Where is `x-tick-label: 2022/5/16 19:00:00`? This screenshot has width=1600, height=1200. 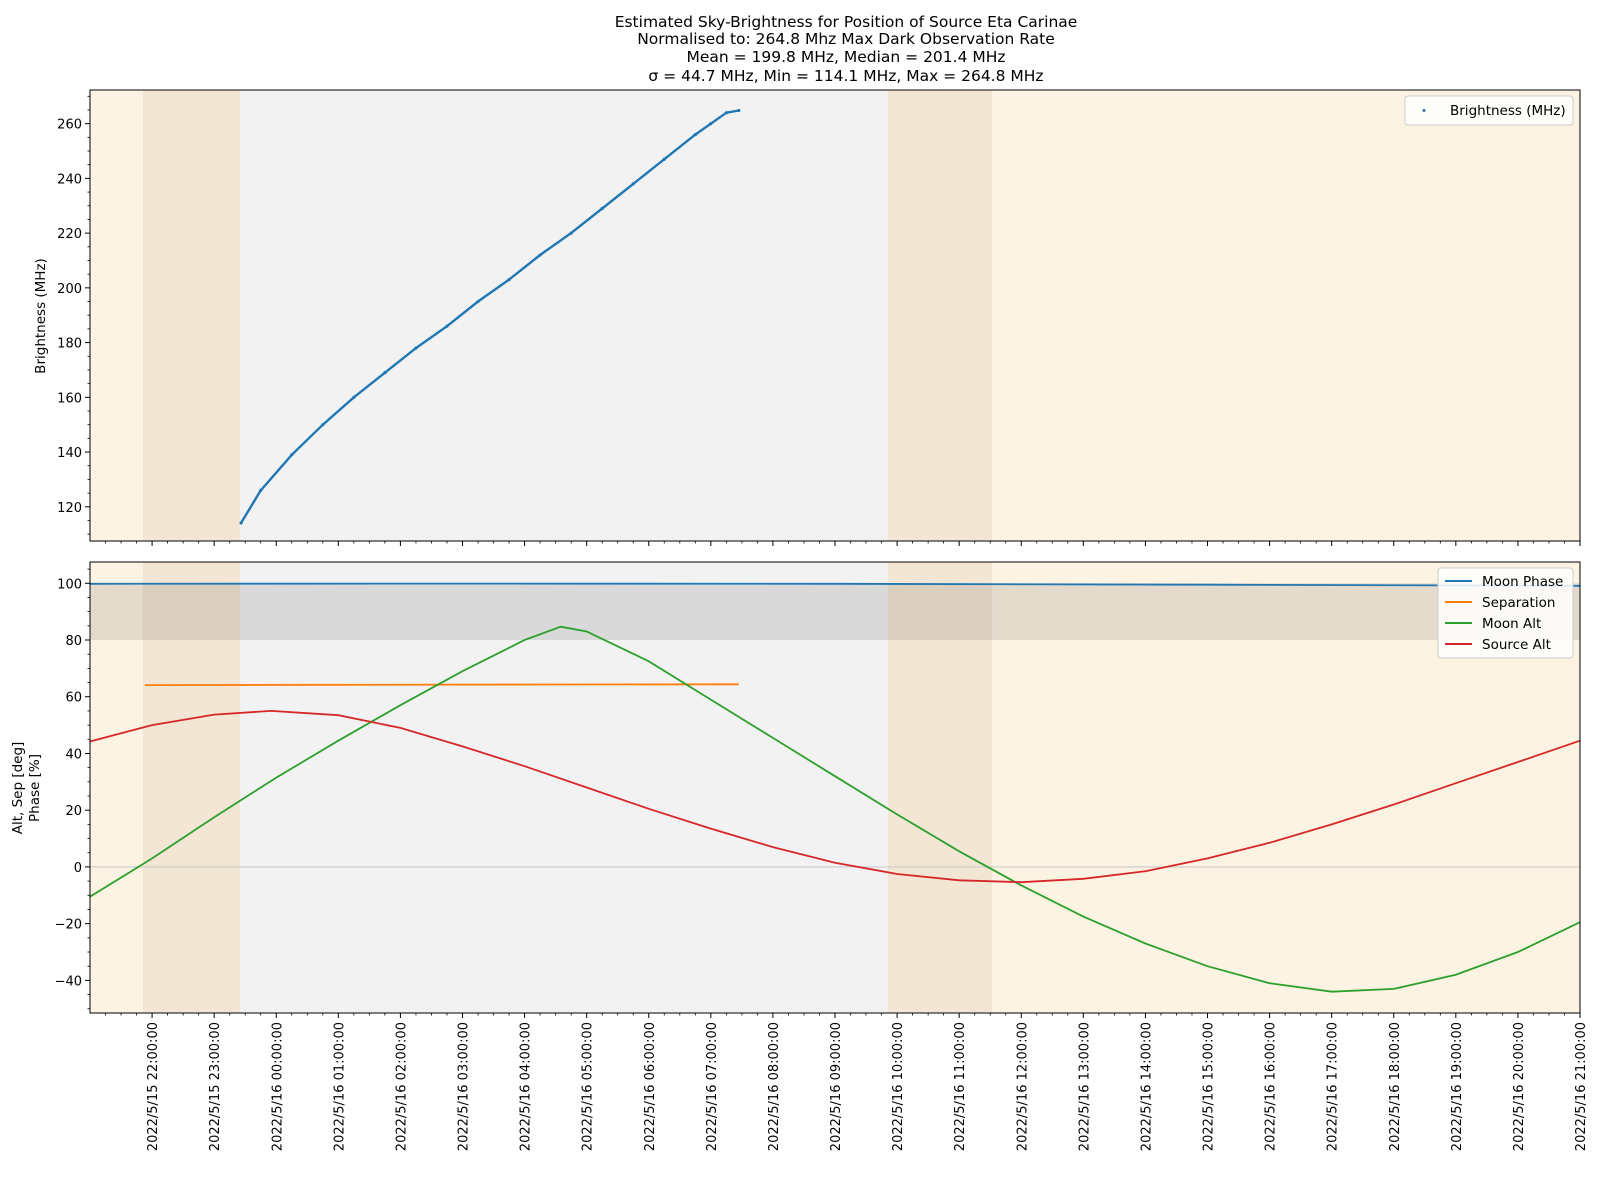
x-tick-label: 2022/5/16 19:00:00 is located at coordinates (1457, 1086).